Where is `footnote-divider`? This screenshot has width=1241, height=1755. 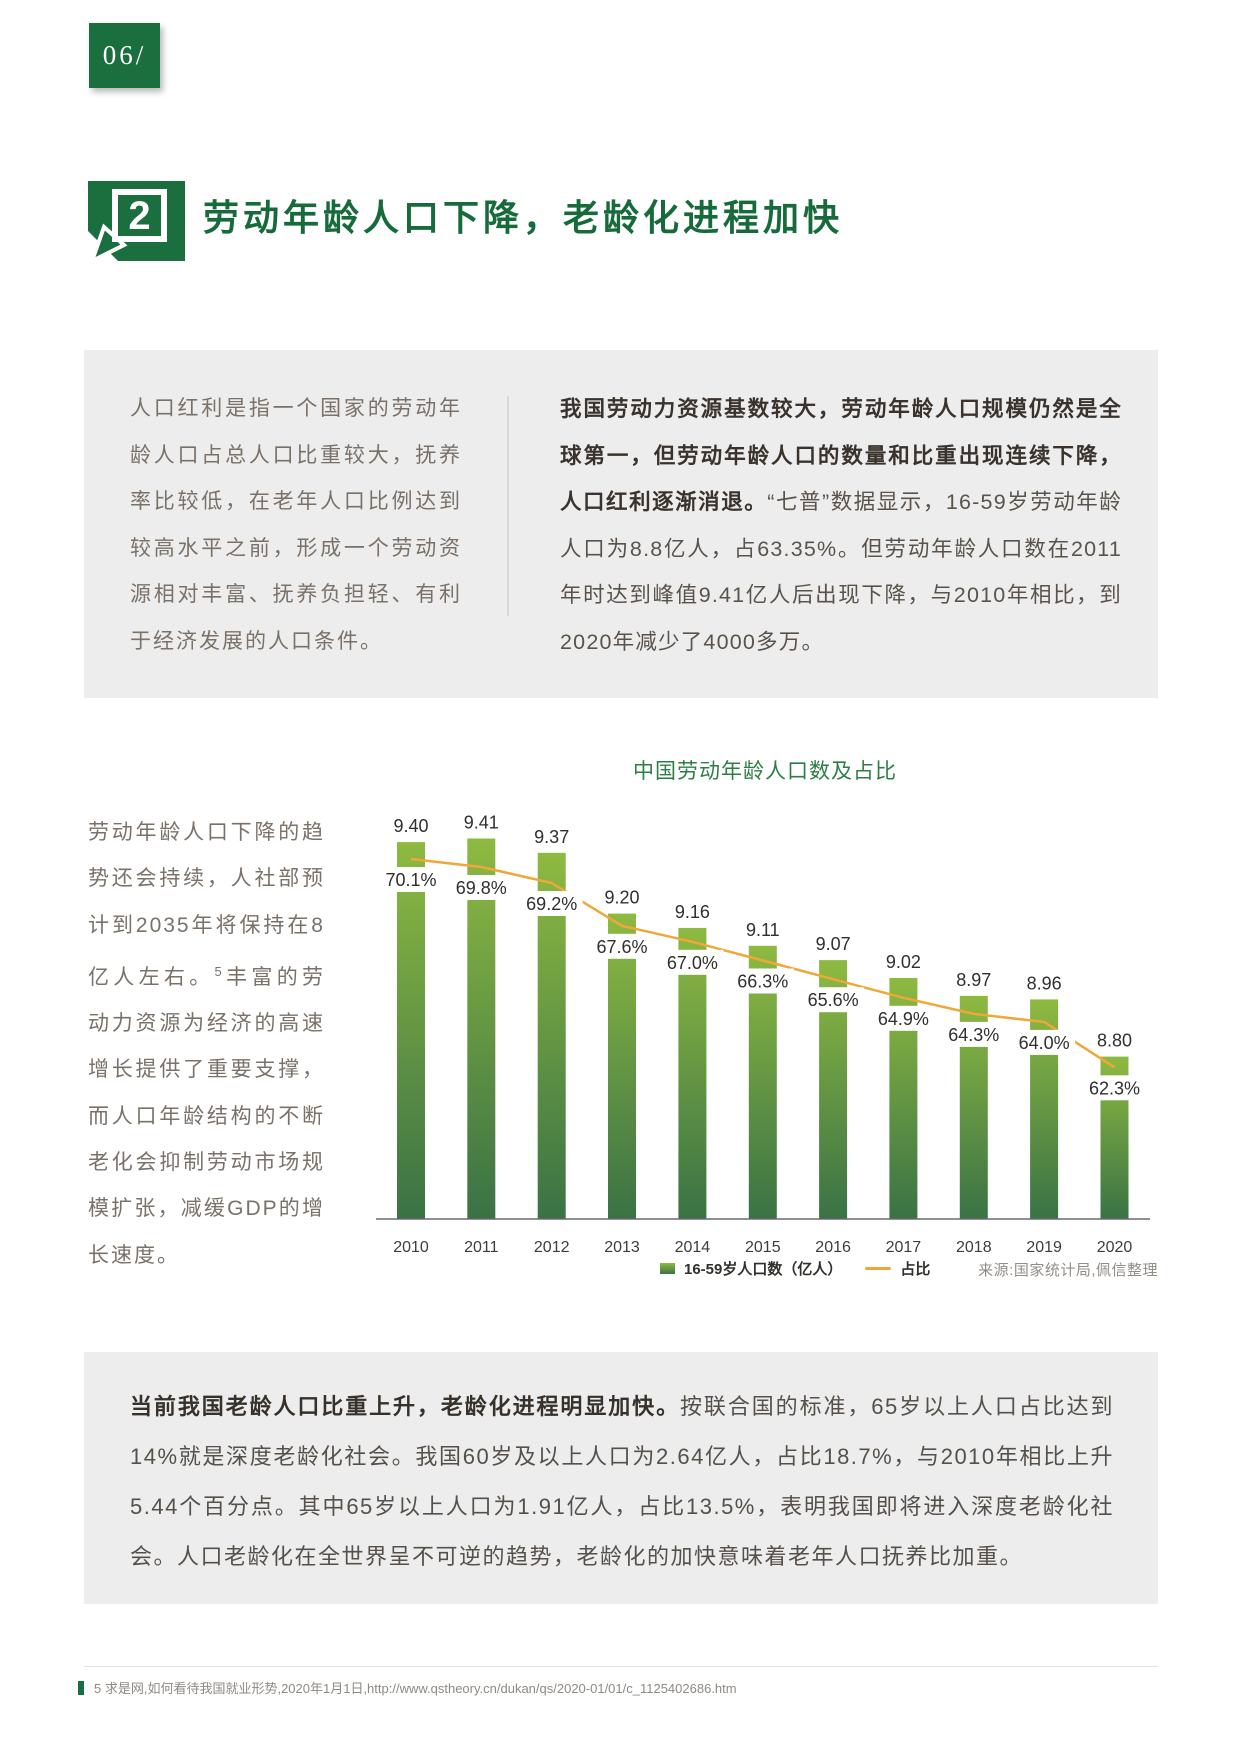 footnote-divider is located at coordinates (621, 1666).